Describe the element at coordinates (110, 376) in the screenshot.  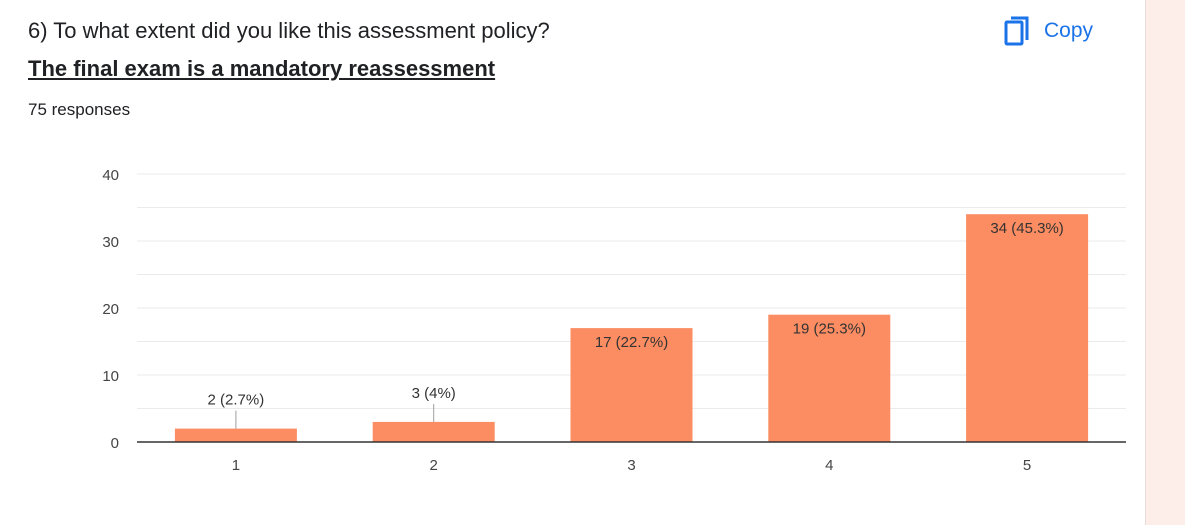
I see `y-tick-label: 10` at that location.